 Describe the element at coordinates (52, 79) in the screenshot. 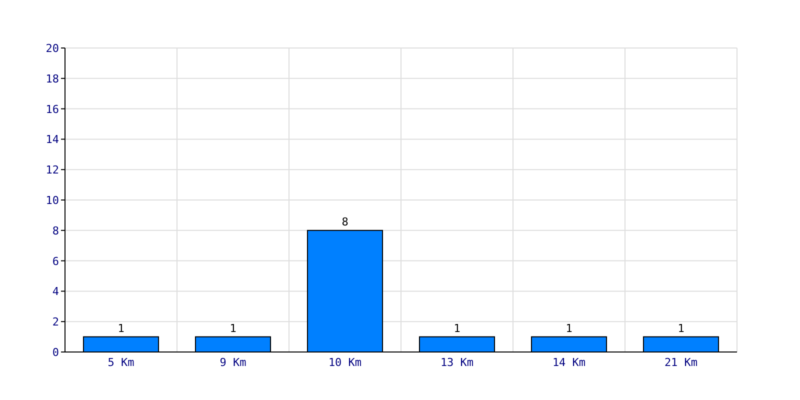

I see `y-tick-label: 18` at that location.